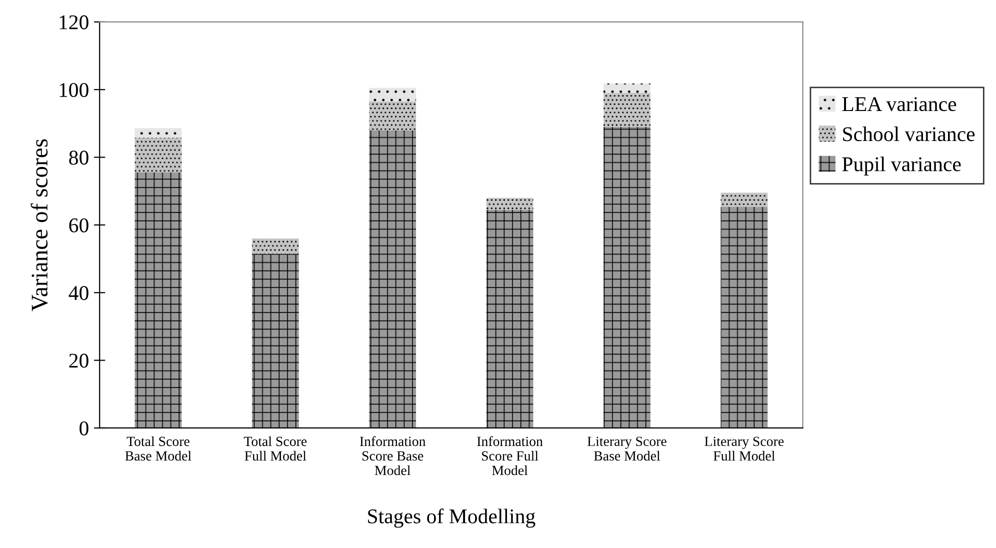 Image resolution: width=996 pixels, height=548 pixels. I want to click on x-tick-label: Literary Score Base Model, so click(626, 448).